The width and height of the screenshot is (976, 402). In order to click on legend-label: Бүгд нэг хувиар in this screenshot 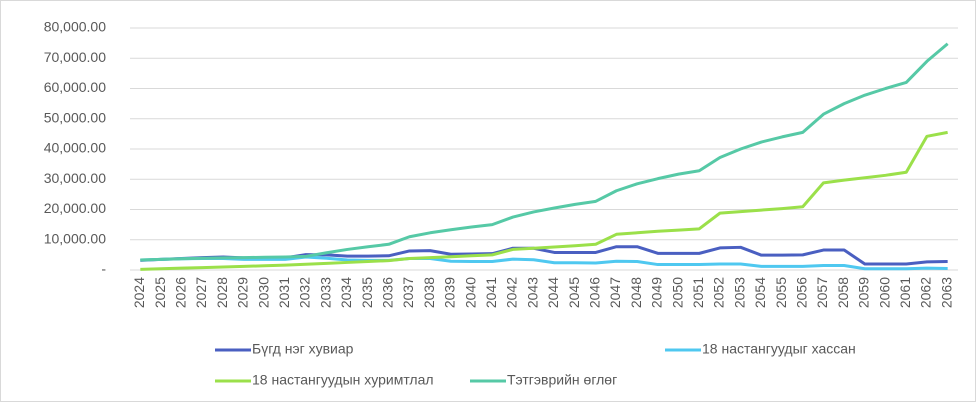, I will do `click(303, 349)`.